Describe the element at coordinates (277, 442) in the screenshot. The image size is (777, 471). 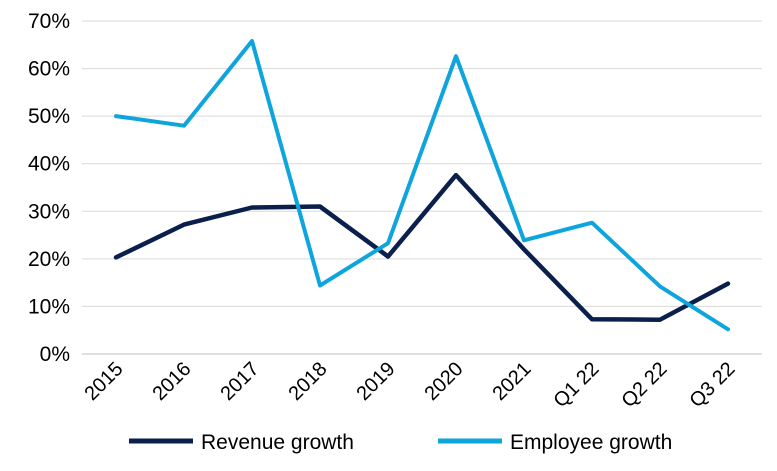
I see `legend-label-revenue-growth: Revenue growth` at that location.